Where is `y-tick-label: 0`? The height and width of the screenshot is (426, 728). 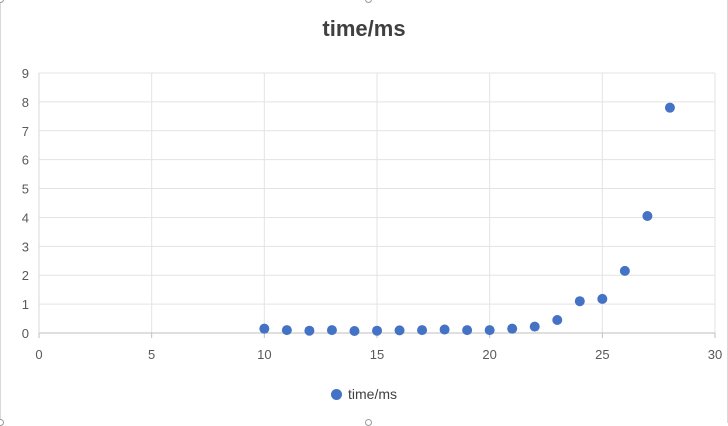
y-tick-label: 0 is located at coordinates (25, 333).